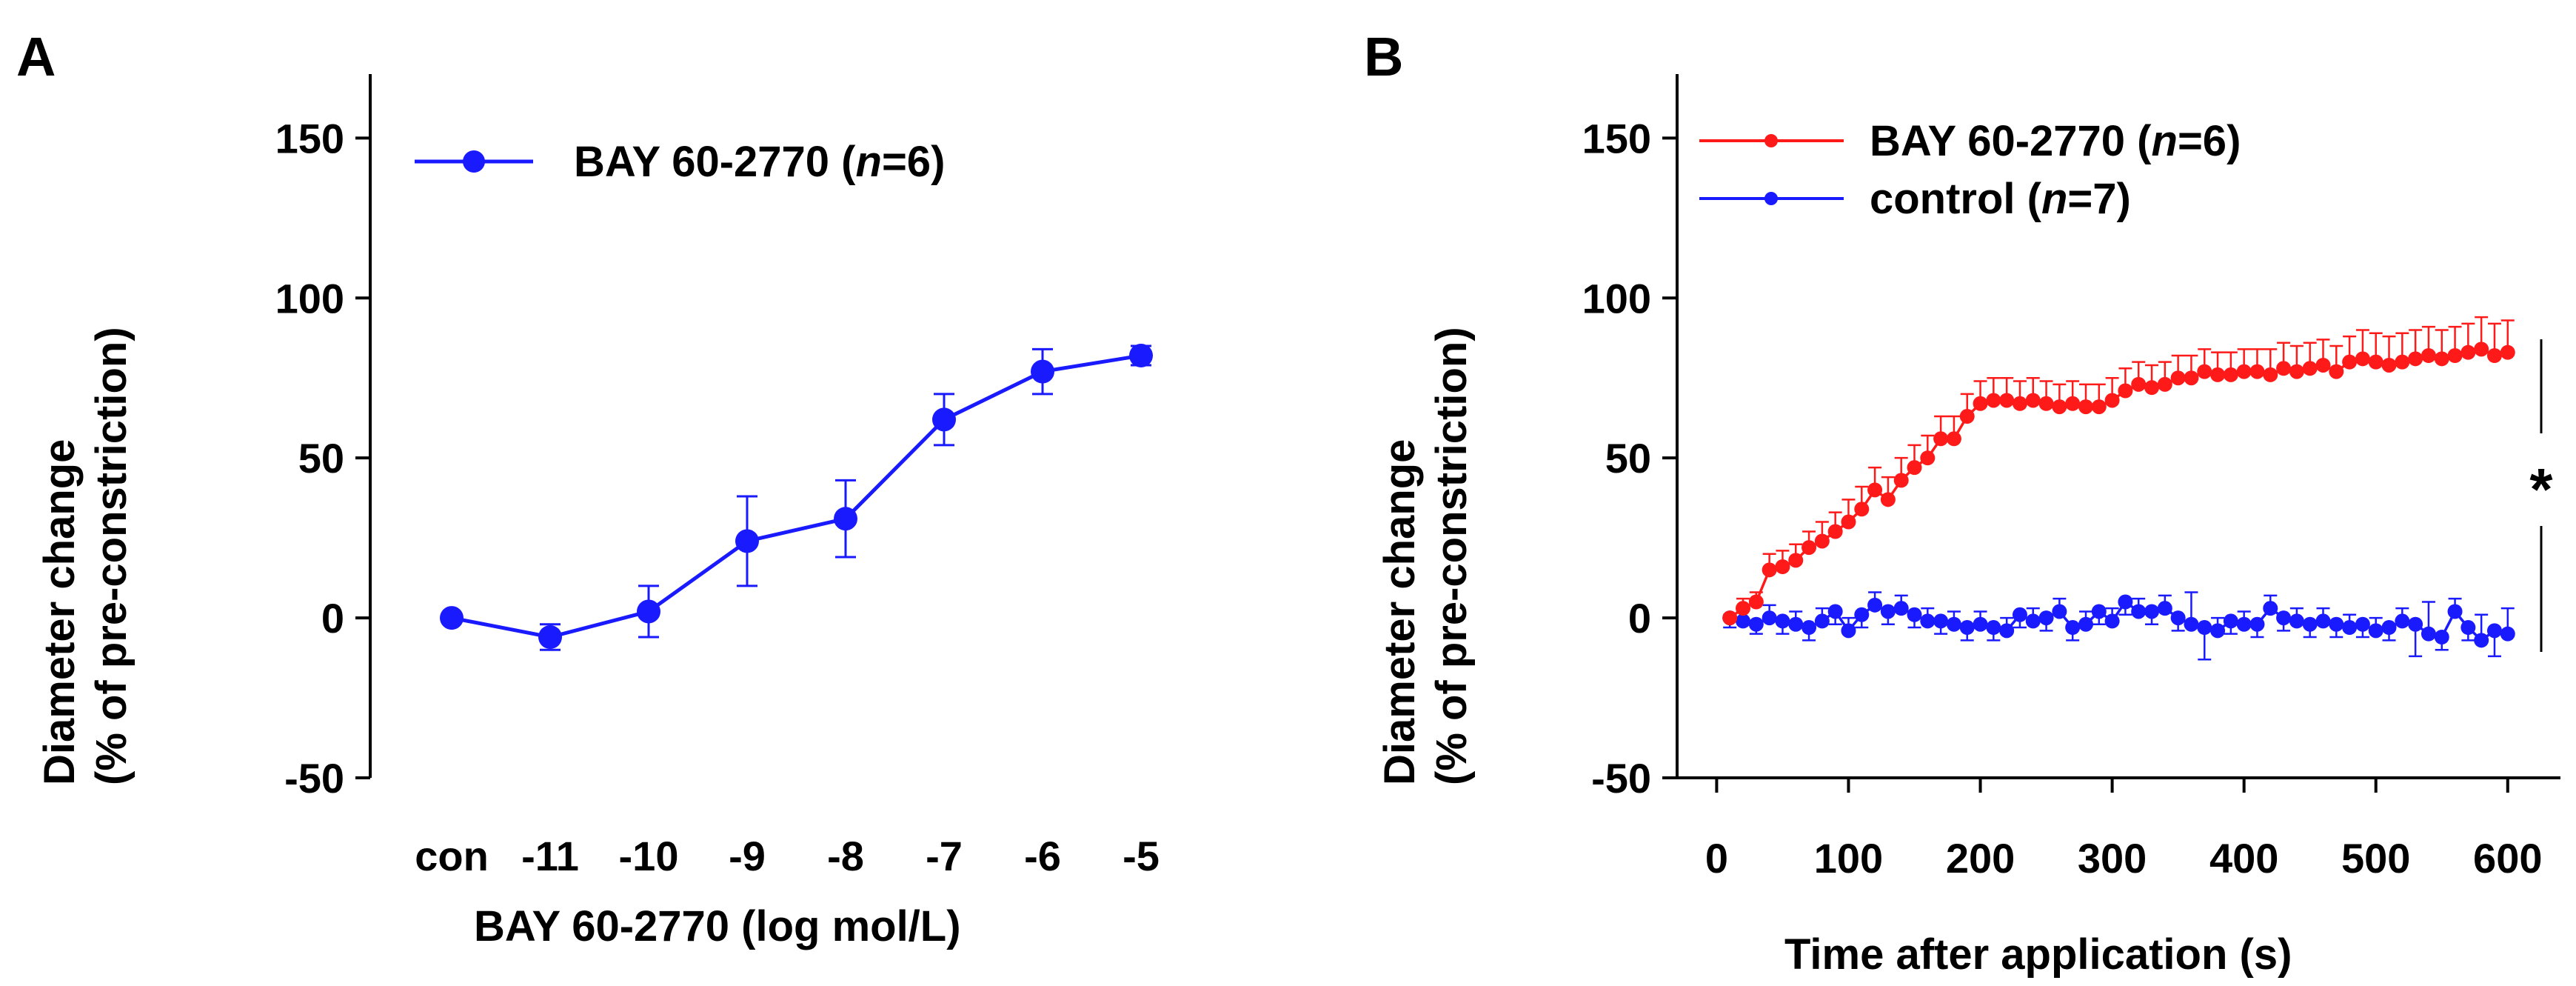 Image resolution: width=2576 pixels, height=986 pixels. Describe the element at coordinates (1383, 56) in the screenshot. I see `panel-b-label: B` at that location.